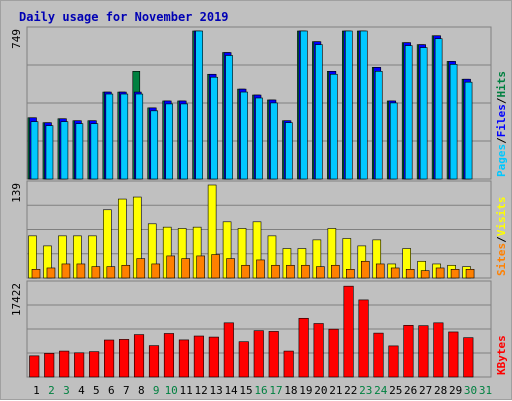  What do you see at coordinates (156, 390) in the screenshot?
I see `x-tick-label: 9` at bounding box center [156, 390].